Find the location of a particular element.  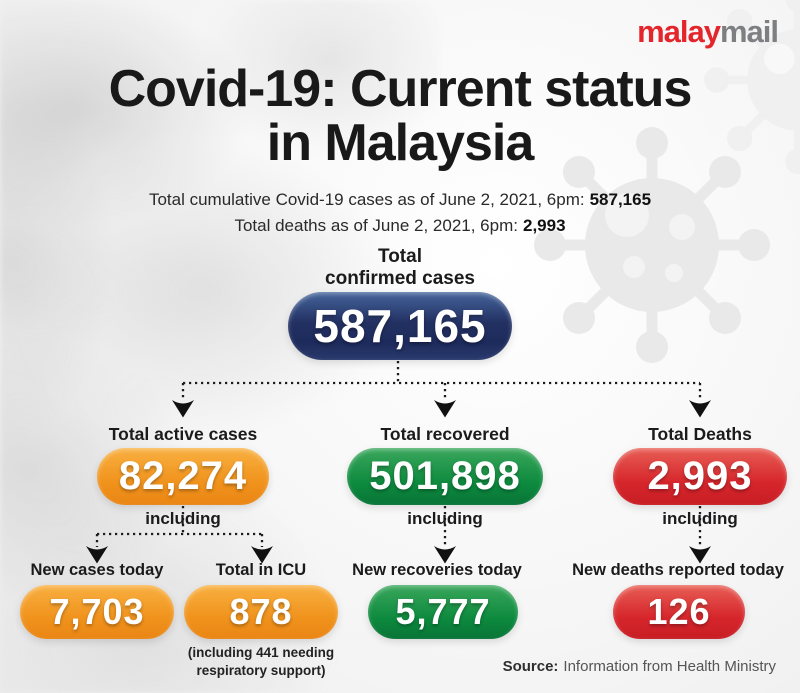

active-cases-pill: 82,274 is located at coordinates (183, 476).